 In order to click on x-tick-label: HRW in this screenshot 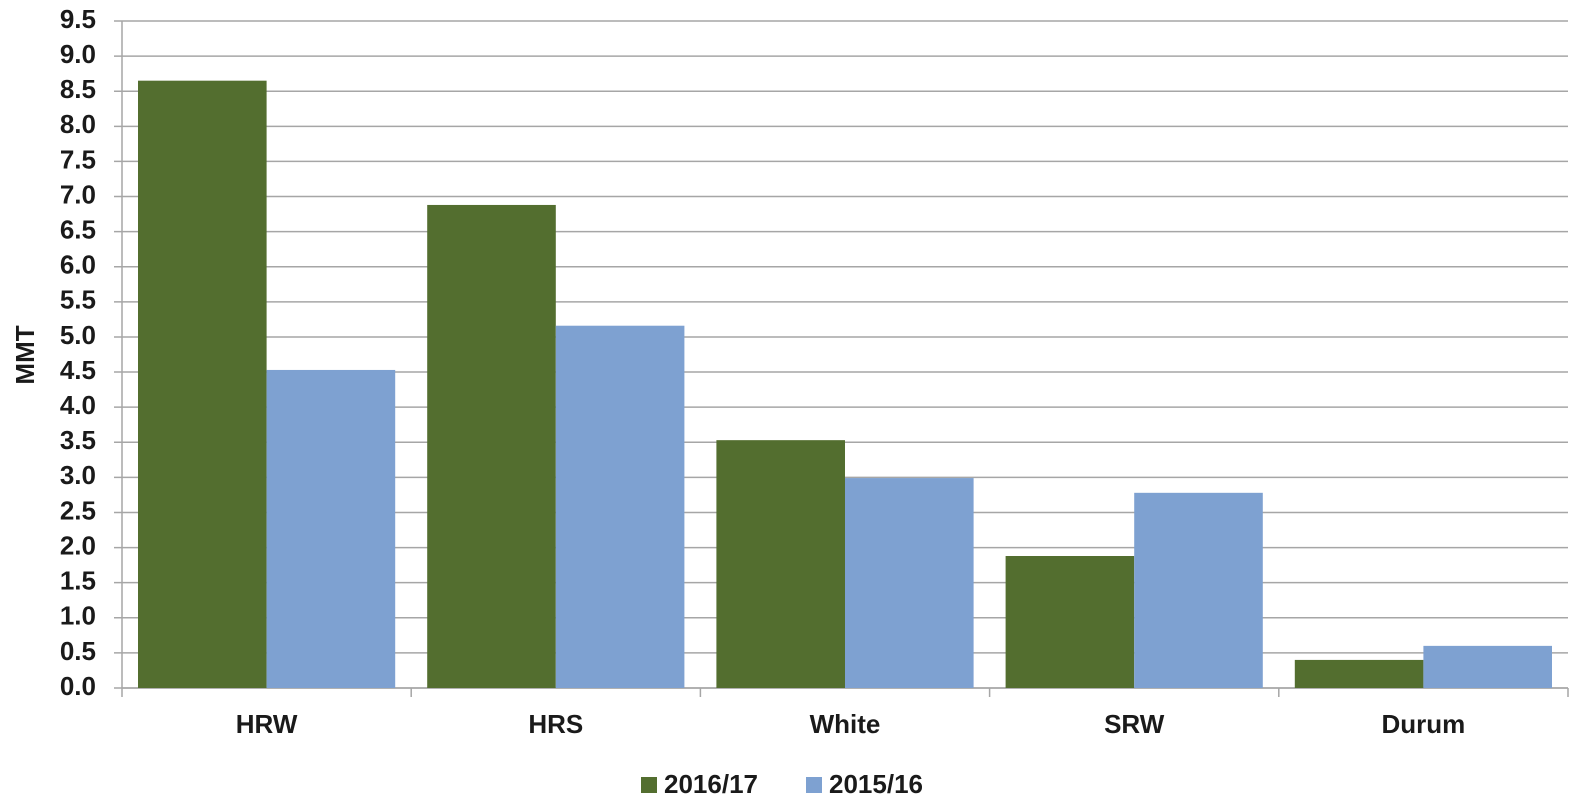, I will do `click(267, 724)`.